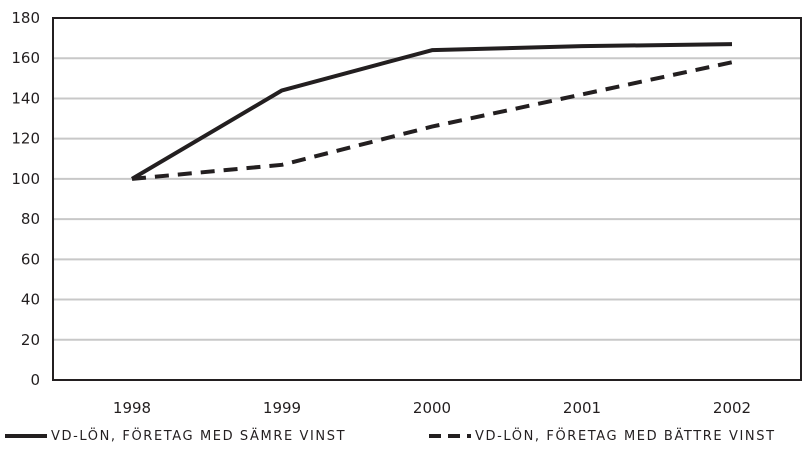 This screenshot has height=449, width=805. I want to click on legend-item-series-1: VD-LÖN, FÖRETAG MED SÄMRE VINST, so click(175, 436).